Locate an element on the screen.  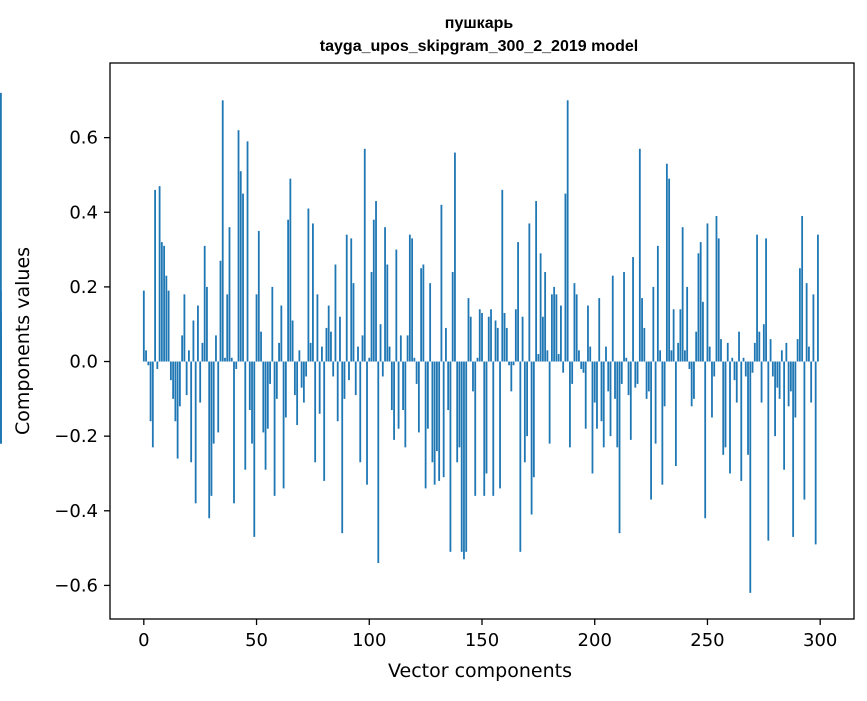
y-tick-label: 0.4 is located at coordinates (83, 212).